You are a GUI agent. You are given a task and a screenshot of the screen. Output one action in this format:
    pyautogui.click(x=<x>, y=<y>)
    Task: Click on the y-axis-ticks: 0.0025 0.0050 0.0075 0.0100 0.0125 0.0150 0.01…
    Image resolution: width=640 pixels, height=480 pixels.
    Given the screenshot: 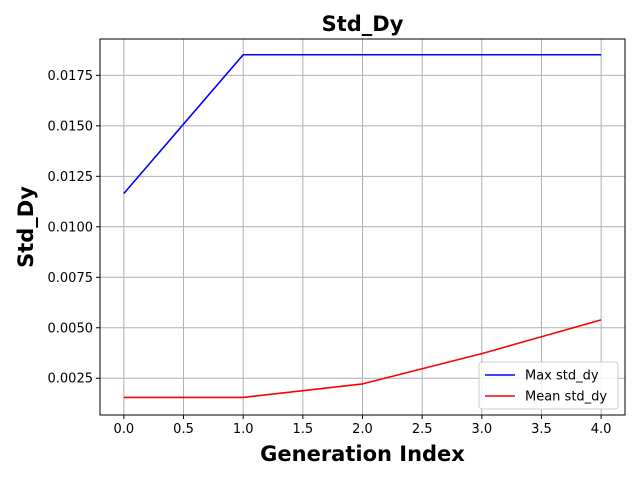 What is the action you would take?
    pyautogui.click(x=74, y=228)
    